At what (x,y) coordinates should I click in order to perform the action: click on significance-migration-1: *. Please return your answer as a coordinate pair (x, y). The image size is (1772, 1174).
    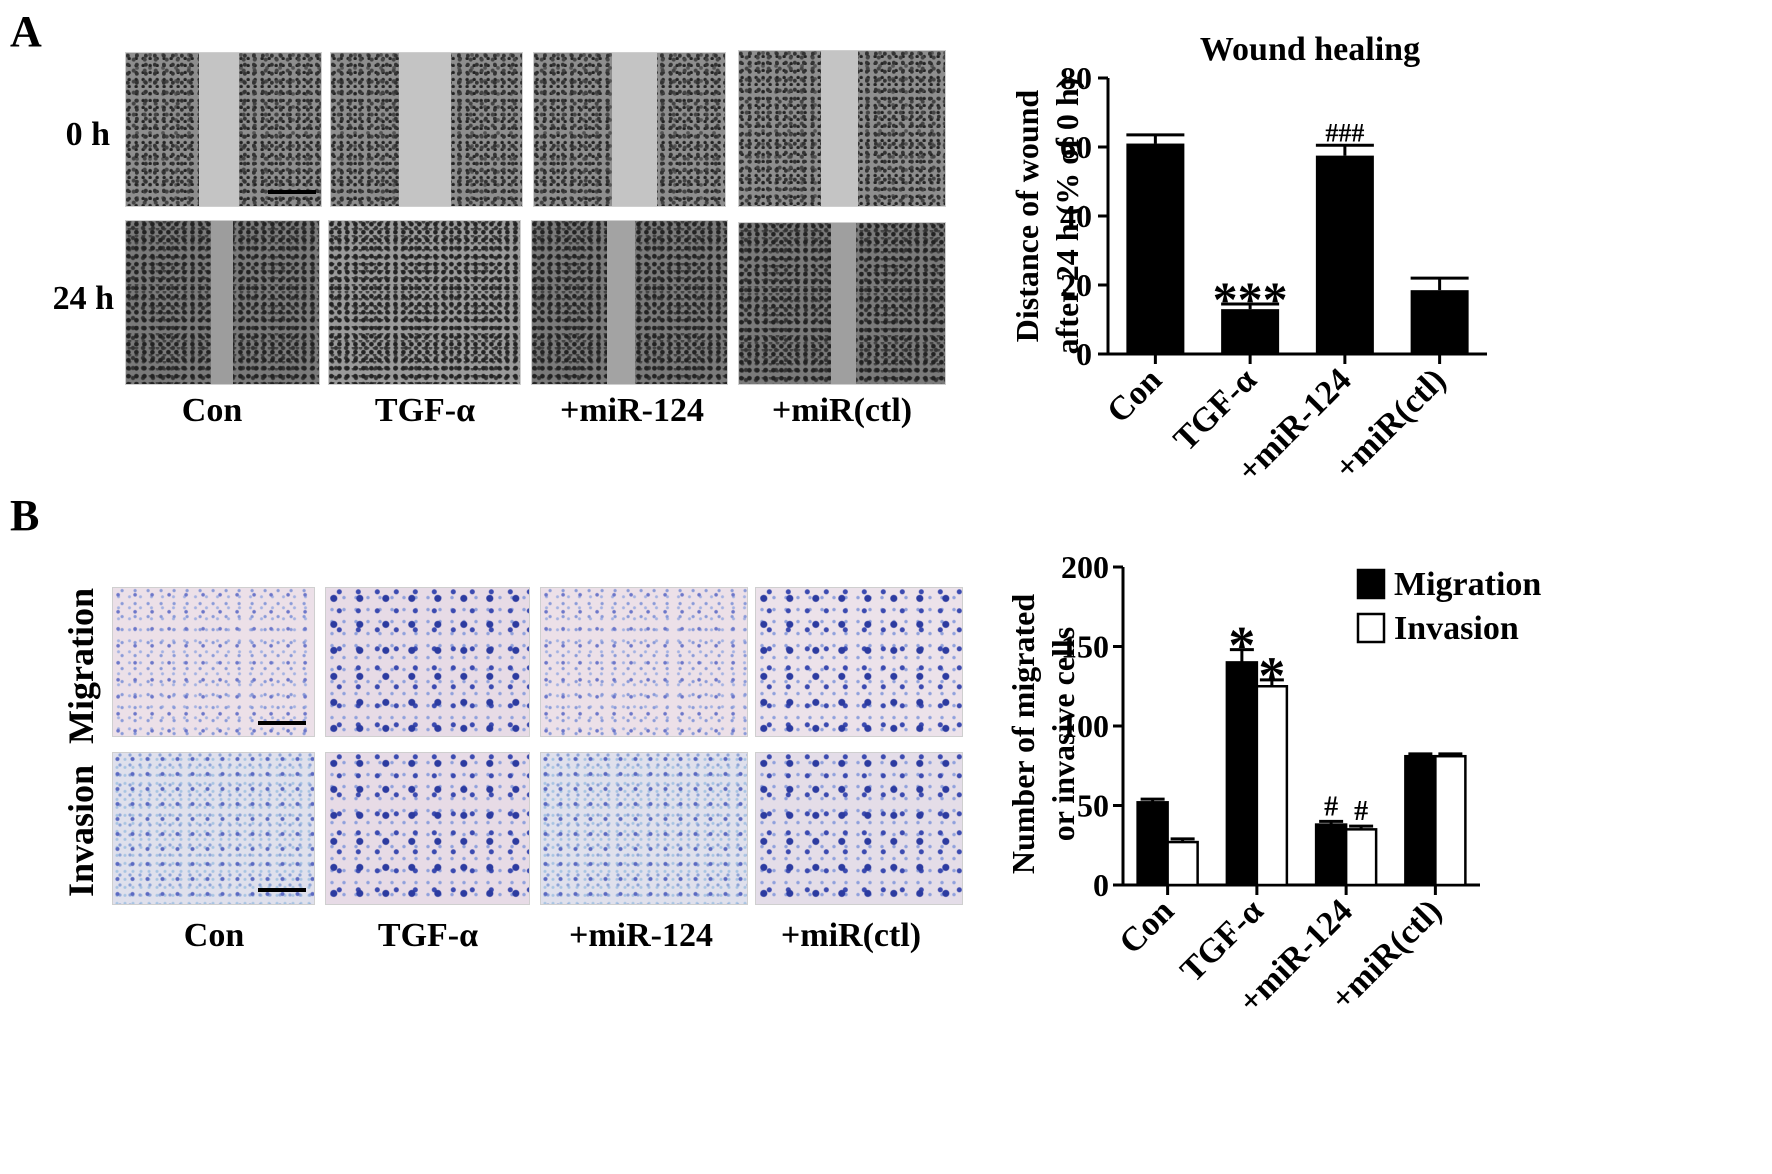
    Looking at the image, I should click on (1241, 646).